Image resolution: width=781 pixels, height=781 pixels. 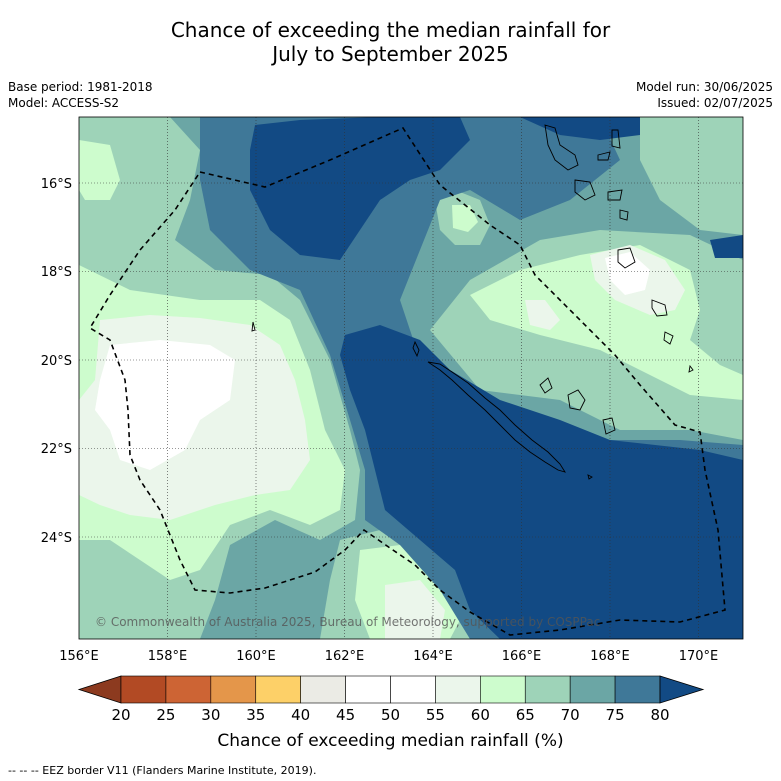 I want to click on x-tick-label: 158°E, so click(x=168, y=656).